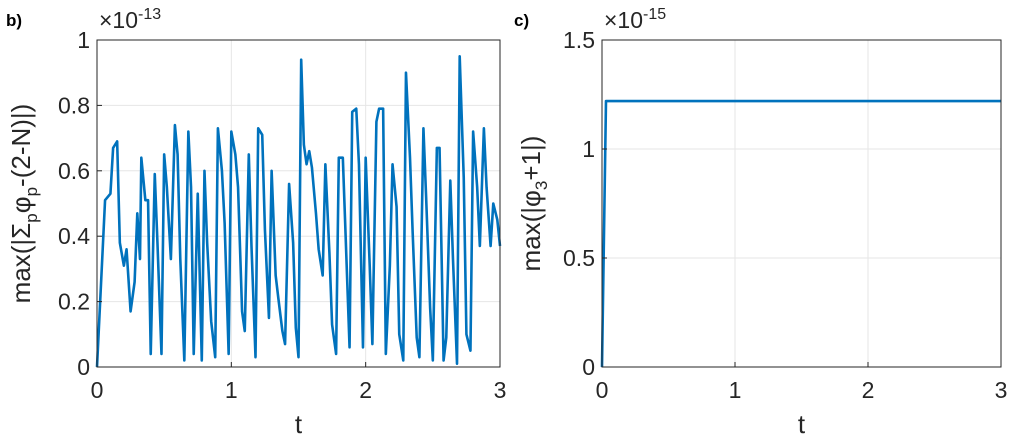 Image resolution: width=1011 pixels, height=441 pixels. What do you see at coordinates (541, 185) in the screenshot?
I see `panel-c-ylabel-sub1: 3` at bounding box center [541, 185].